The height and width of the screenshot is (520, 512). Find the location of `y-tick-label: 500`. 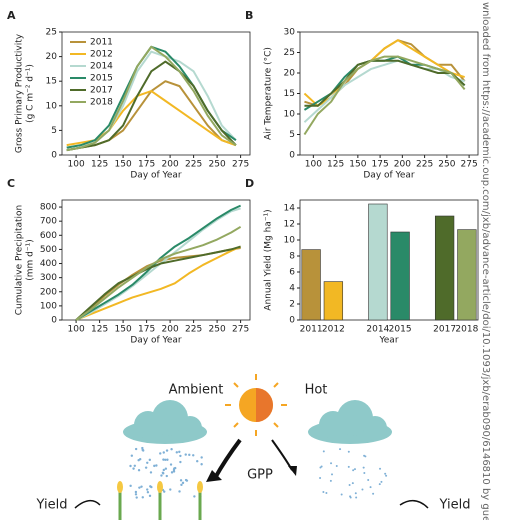

y-tick-label: 500 is located at coordinates (48, 250).